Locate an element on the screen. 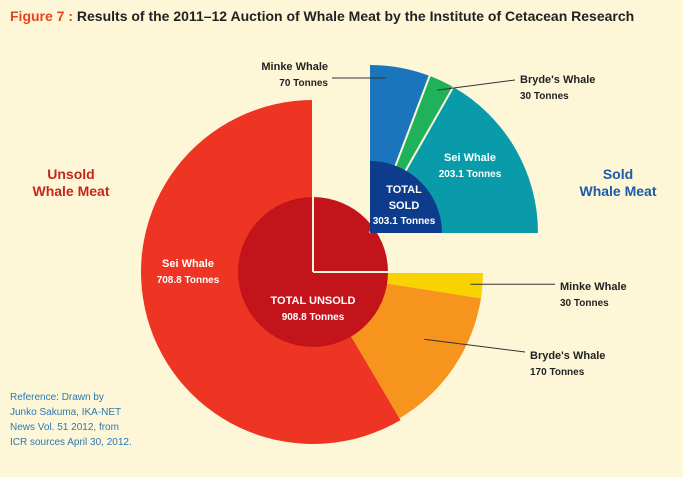 This screenshot has width=683, height=477. unsold-bryde-label-name: Bryde's Whale is located at coordinates (567, 356).